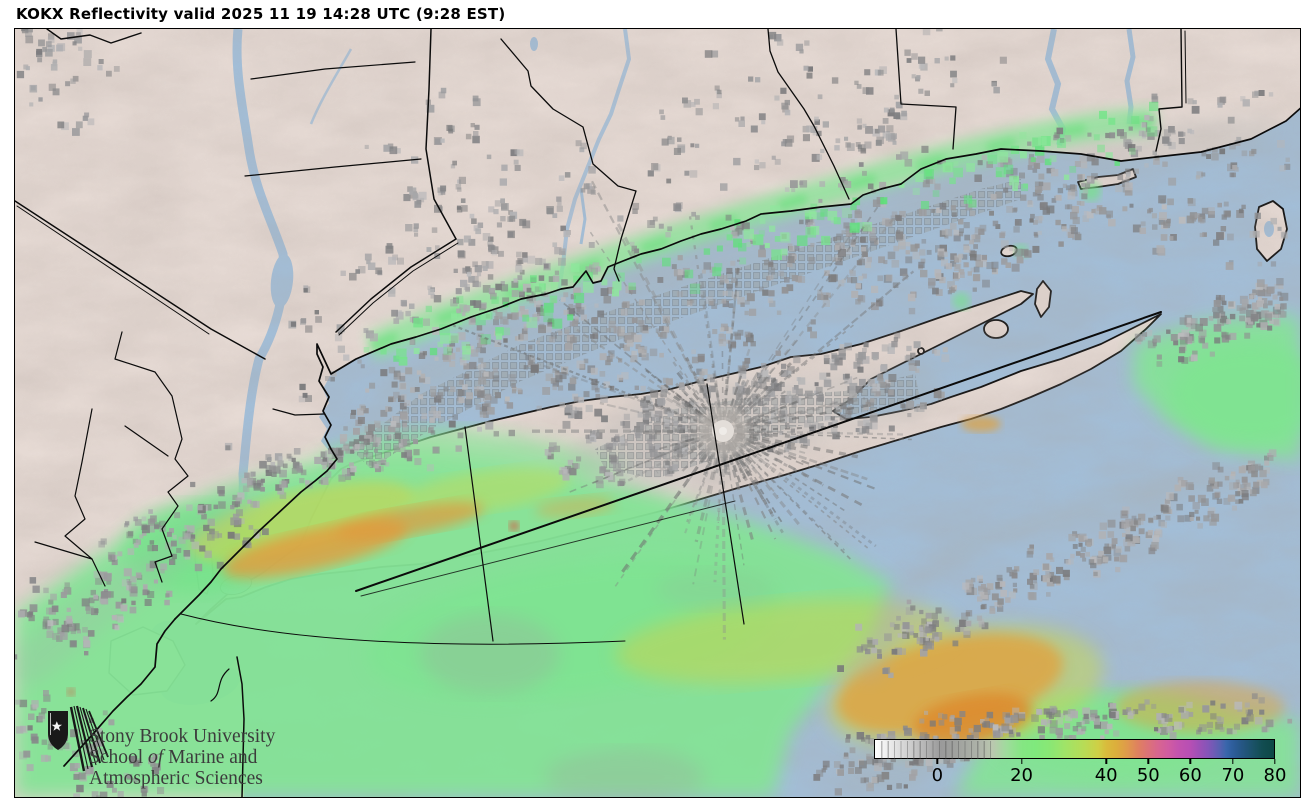  Describe the element at coordinates (1190, 775) in the screenshot. I see `colorbar-tick-label: 60` at that location.